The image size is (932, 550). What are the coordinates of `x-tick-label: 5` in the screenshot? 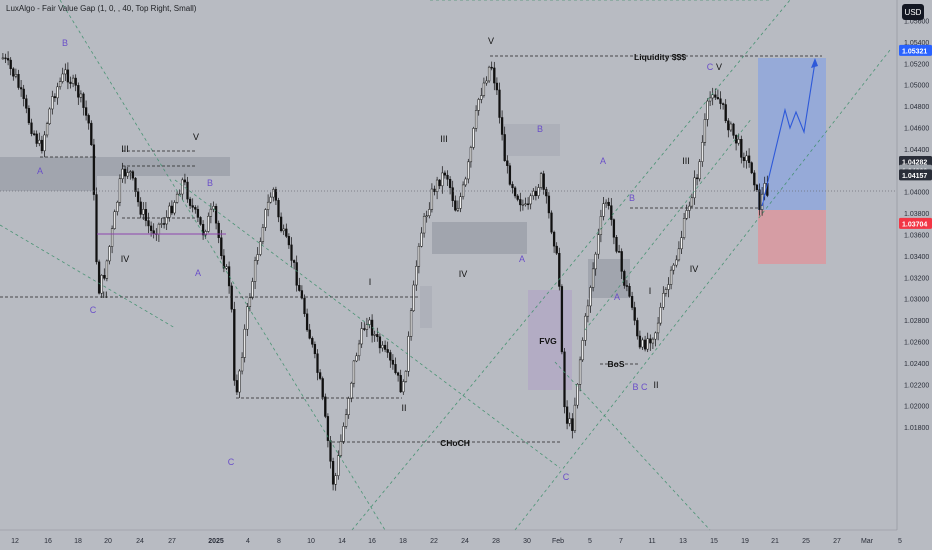 It's located at (590, 541).